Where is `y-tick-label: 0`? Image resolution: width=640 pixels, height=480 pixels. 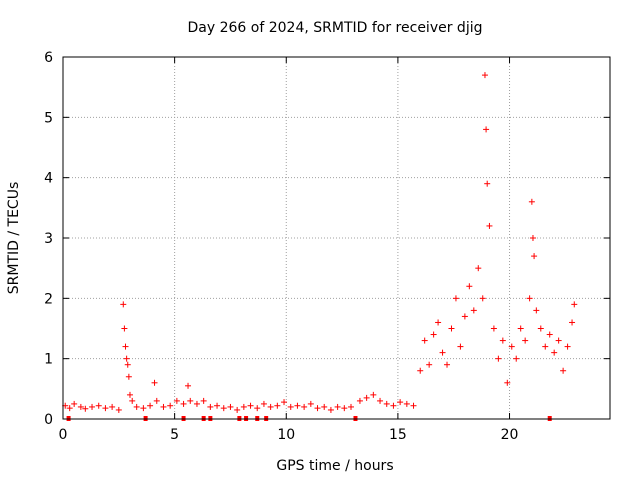 y-tick-label: 0 is located at coordinates (48, 420).